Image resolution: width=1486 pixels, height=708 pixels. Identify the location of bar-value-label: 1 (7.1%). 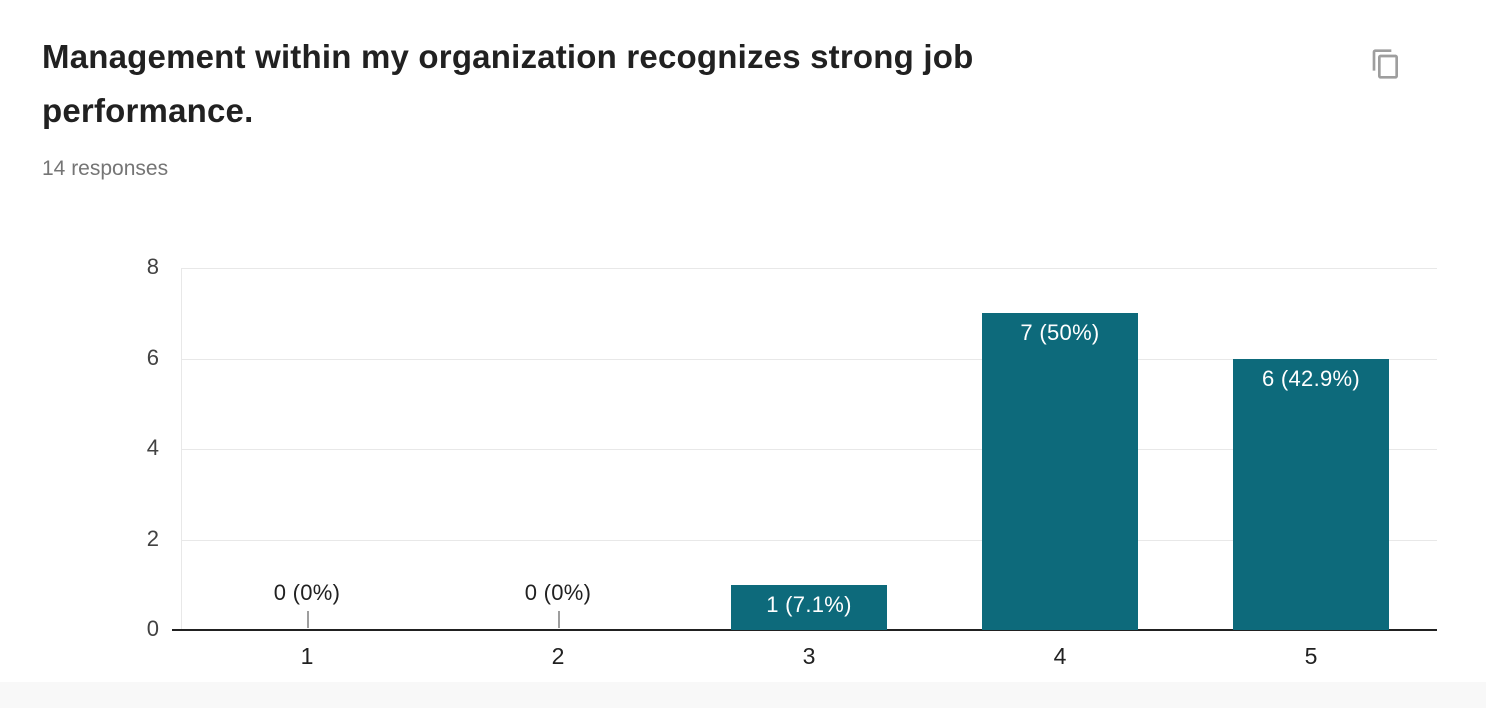
(809, 604).